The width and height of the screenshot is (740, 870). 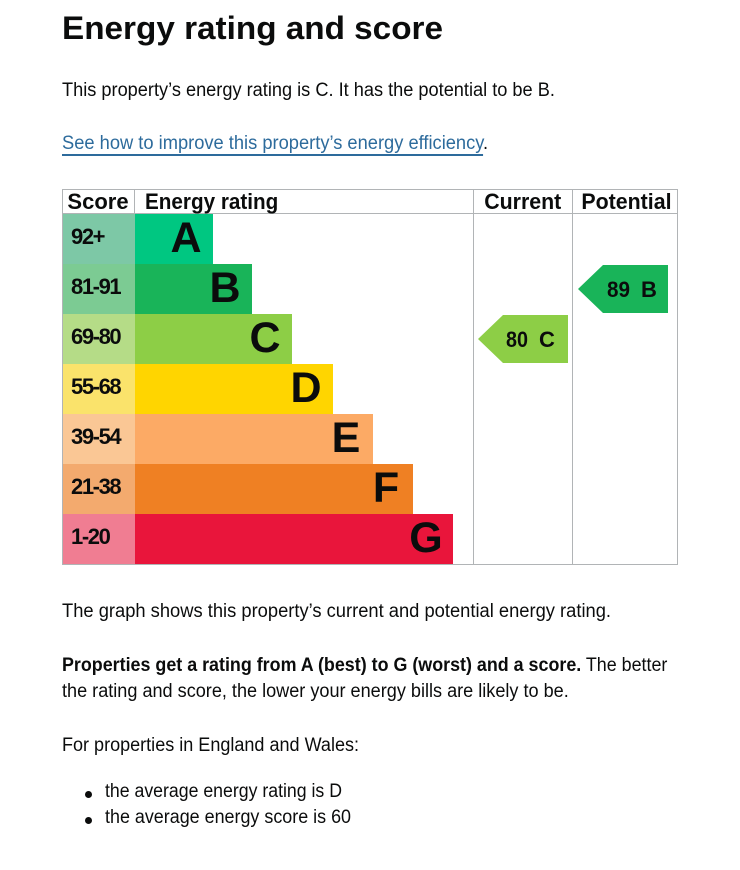 I want to click on svg-text: 80, so click(x=517, y=339).